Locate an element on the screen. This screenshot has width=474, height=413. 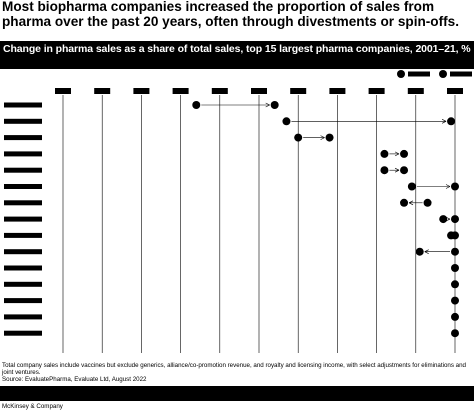
x-axis-ticks is located at coordinates (259, 91).